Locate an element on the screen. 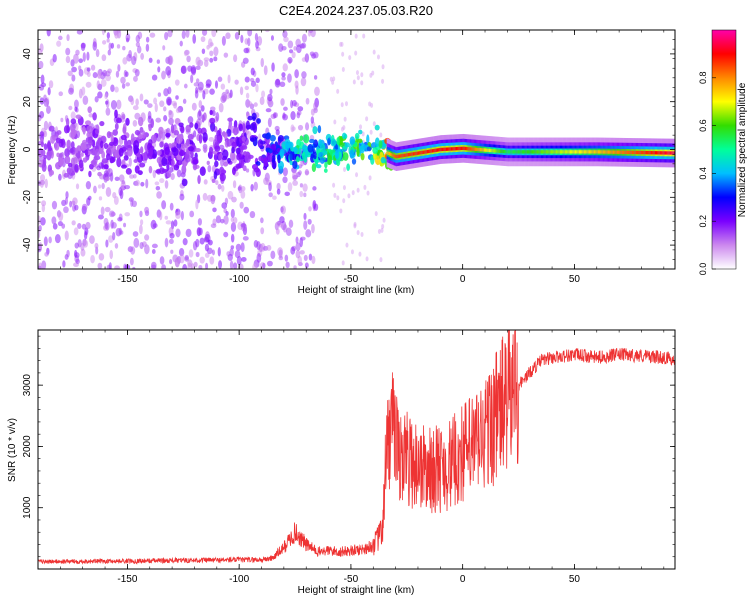  colorbar-tick-label: 0.0 is located at coordinates (703, 269).